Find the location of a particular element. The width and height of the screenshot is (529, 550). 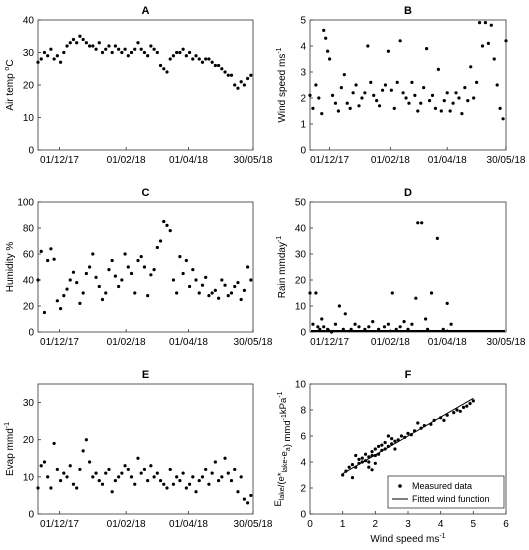

y-axis-label-sup: -1 is located at coordinates (279, 239).